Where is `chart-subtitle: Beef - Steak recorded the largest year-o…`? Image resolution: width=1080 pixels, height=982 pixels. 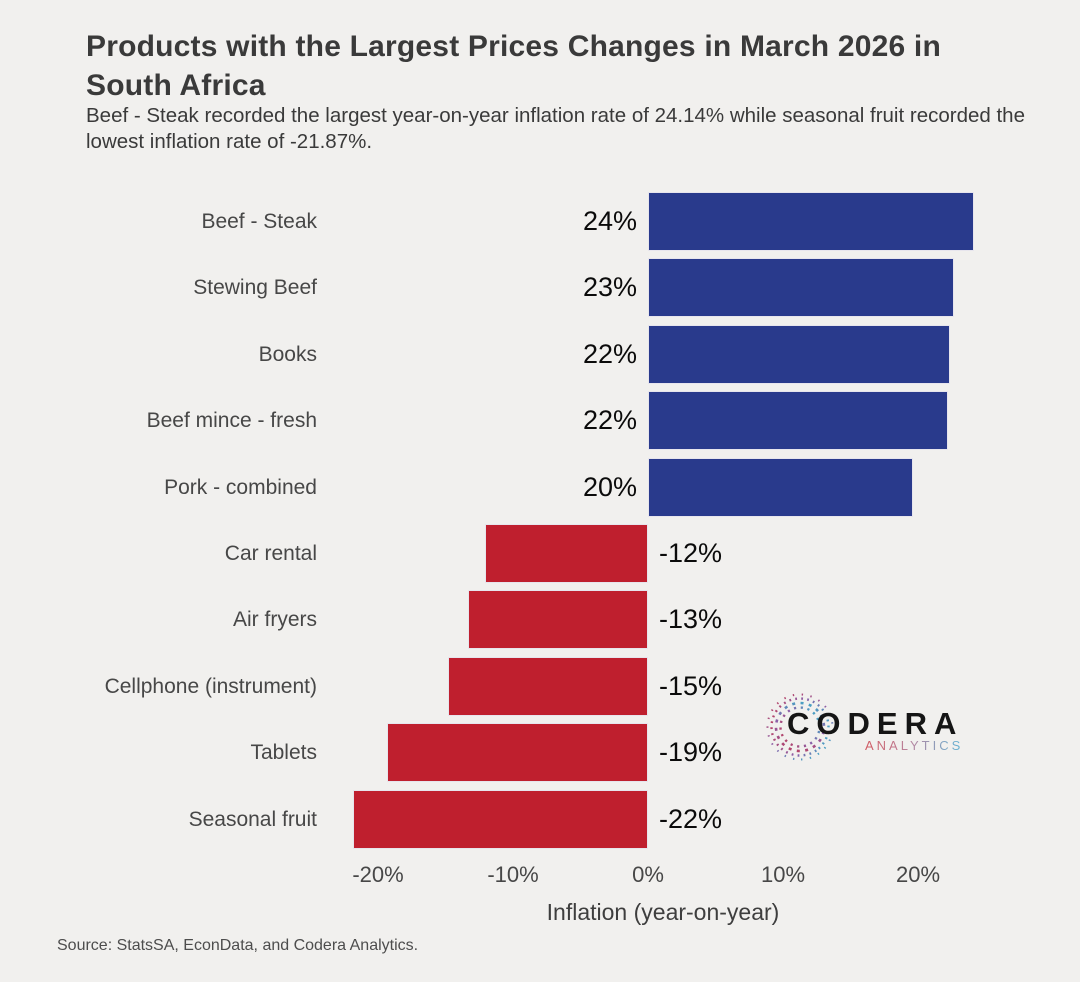
chart-subtitle: Beef - Steak recorded the largest year-o… is located at coordinates (555, 128).